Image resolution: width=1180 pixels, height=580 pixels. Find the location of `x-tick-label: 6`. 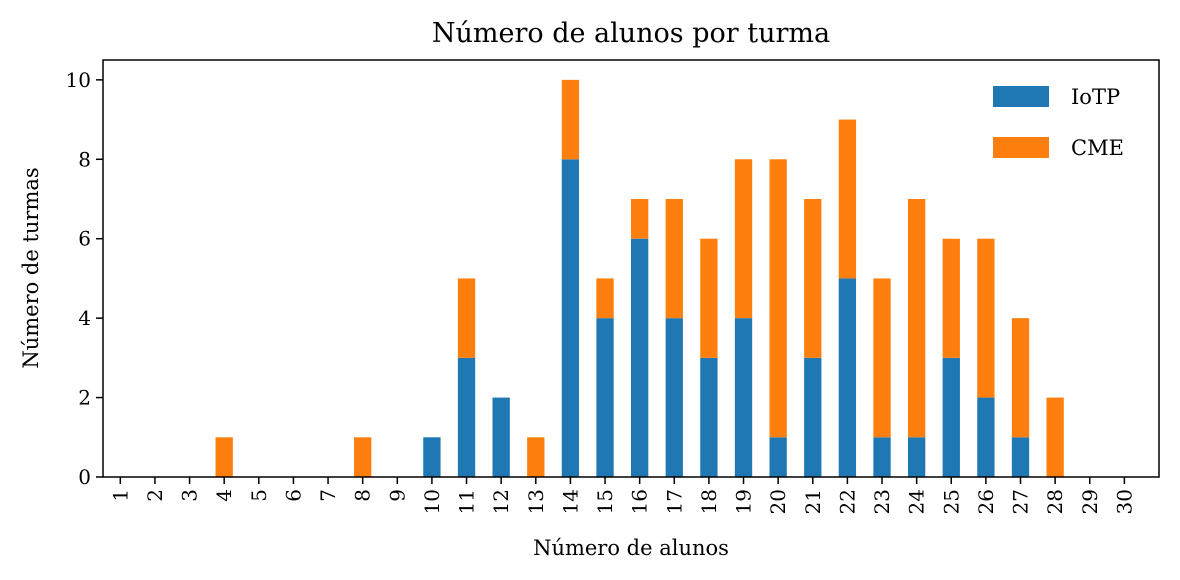

x-tick-label: 6 is located at coordinates (293, 495).